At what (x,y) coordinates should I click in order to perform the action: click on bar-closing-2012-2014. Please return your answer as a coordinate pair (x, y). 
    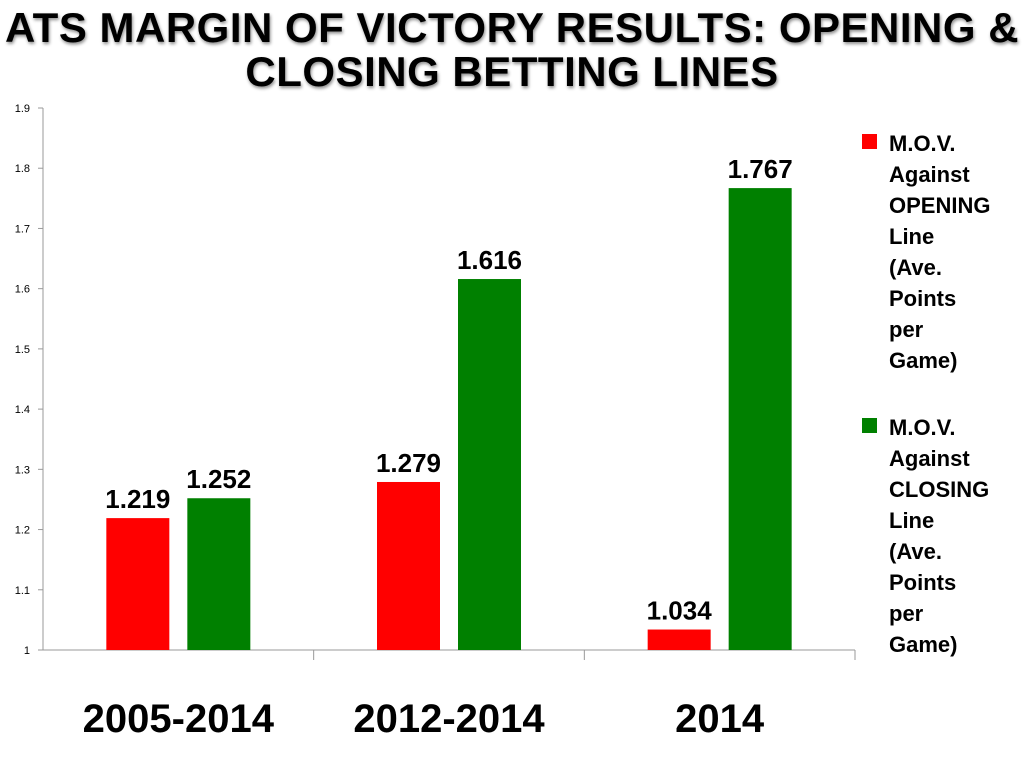
    Looking at the image, I should click on (489, 464).